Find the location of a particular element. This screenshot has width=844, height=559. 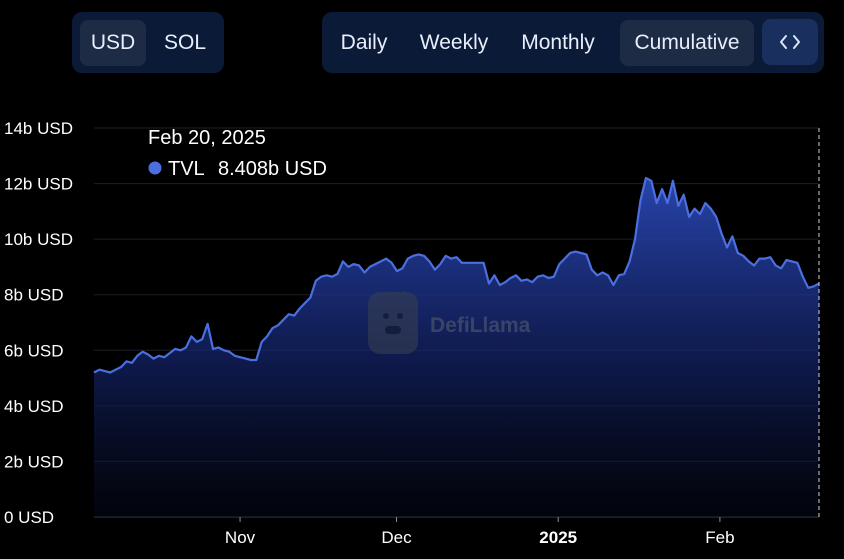

y-tick-label: 12b USD is located at coordinates (38, 184).